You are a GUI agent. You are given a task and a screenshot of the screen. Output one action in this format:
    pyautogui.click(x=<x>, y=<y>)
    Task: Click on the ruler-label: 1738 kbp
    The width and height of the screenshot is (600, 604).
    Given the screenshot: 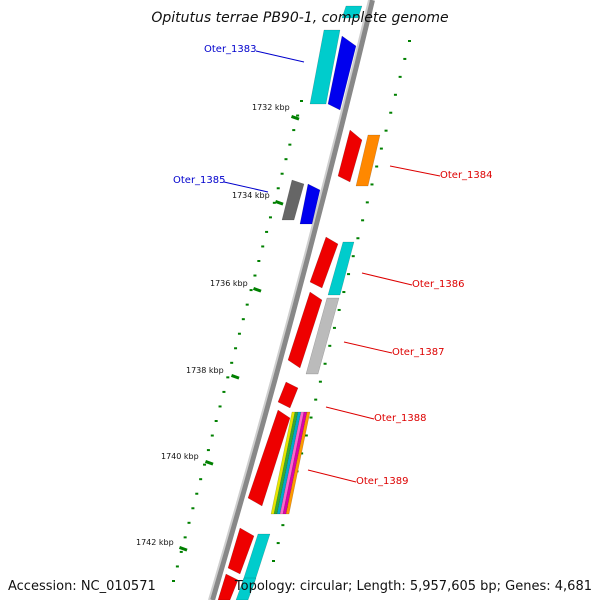 What is the action you would take?
    pyautogui.click(x=205, y=370)
    